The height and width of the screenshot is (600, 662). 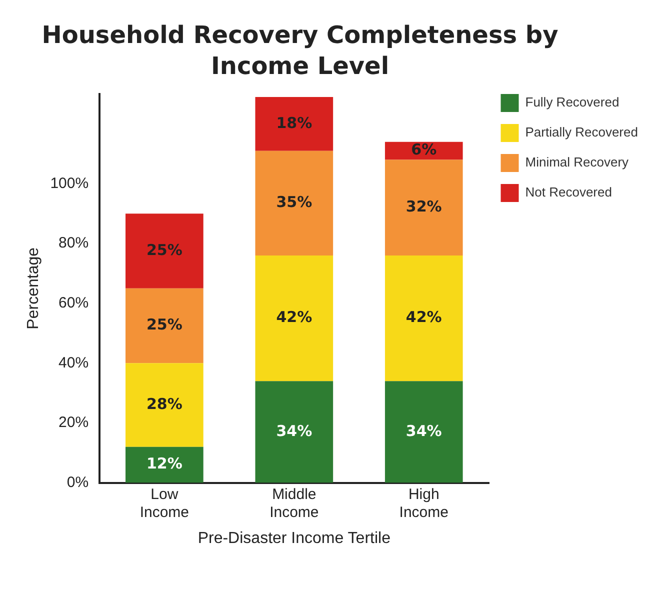 I want to click on data-label: 35%, so click(x=294, y=202).